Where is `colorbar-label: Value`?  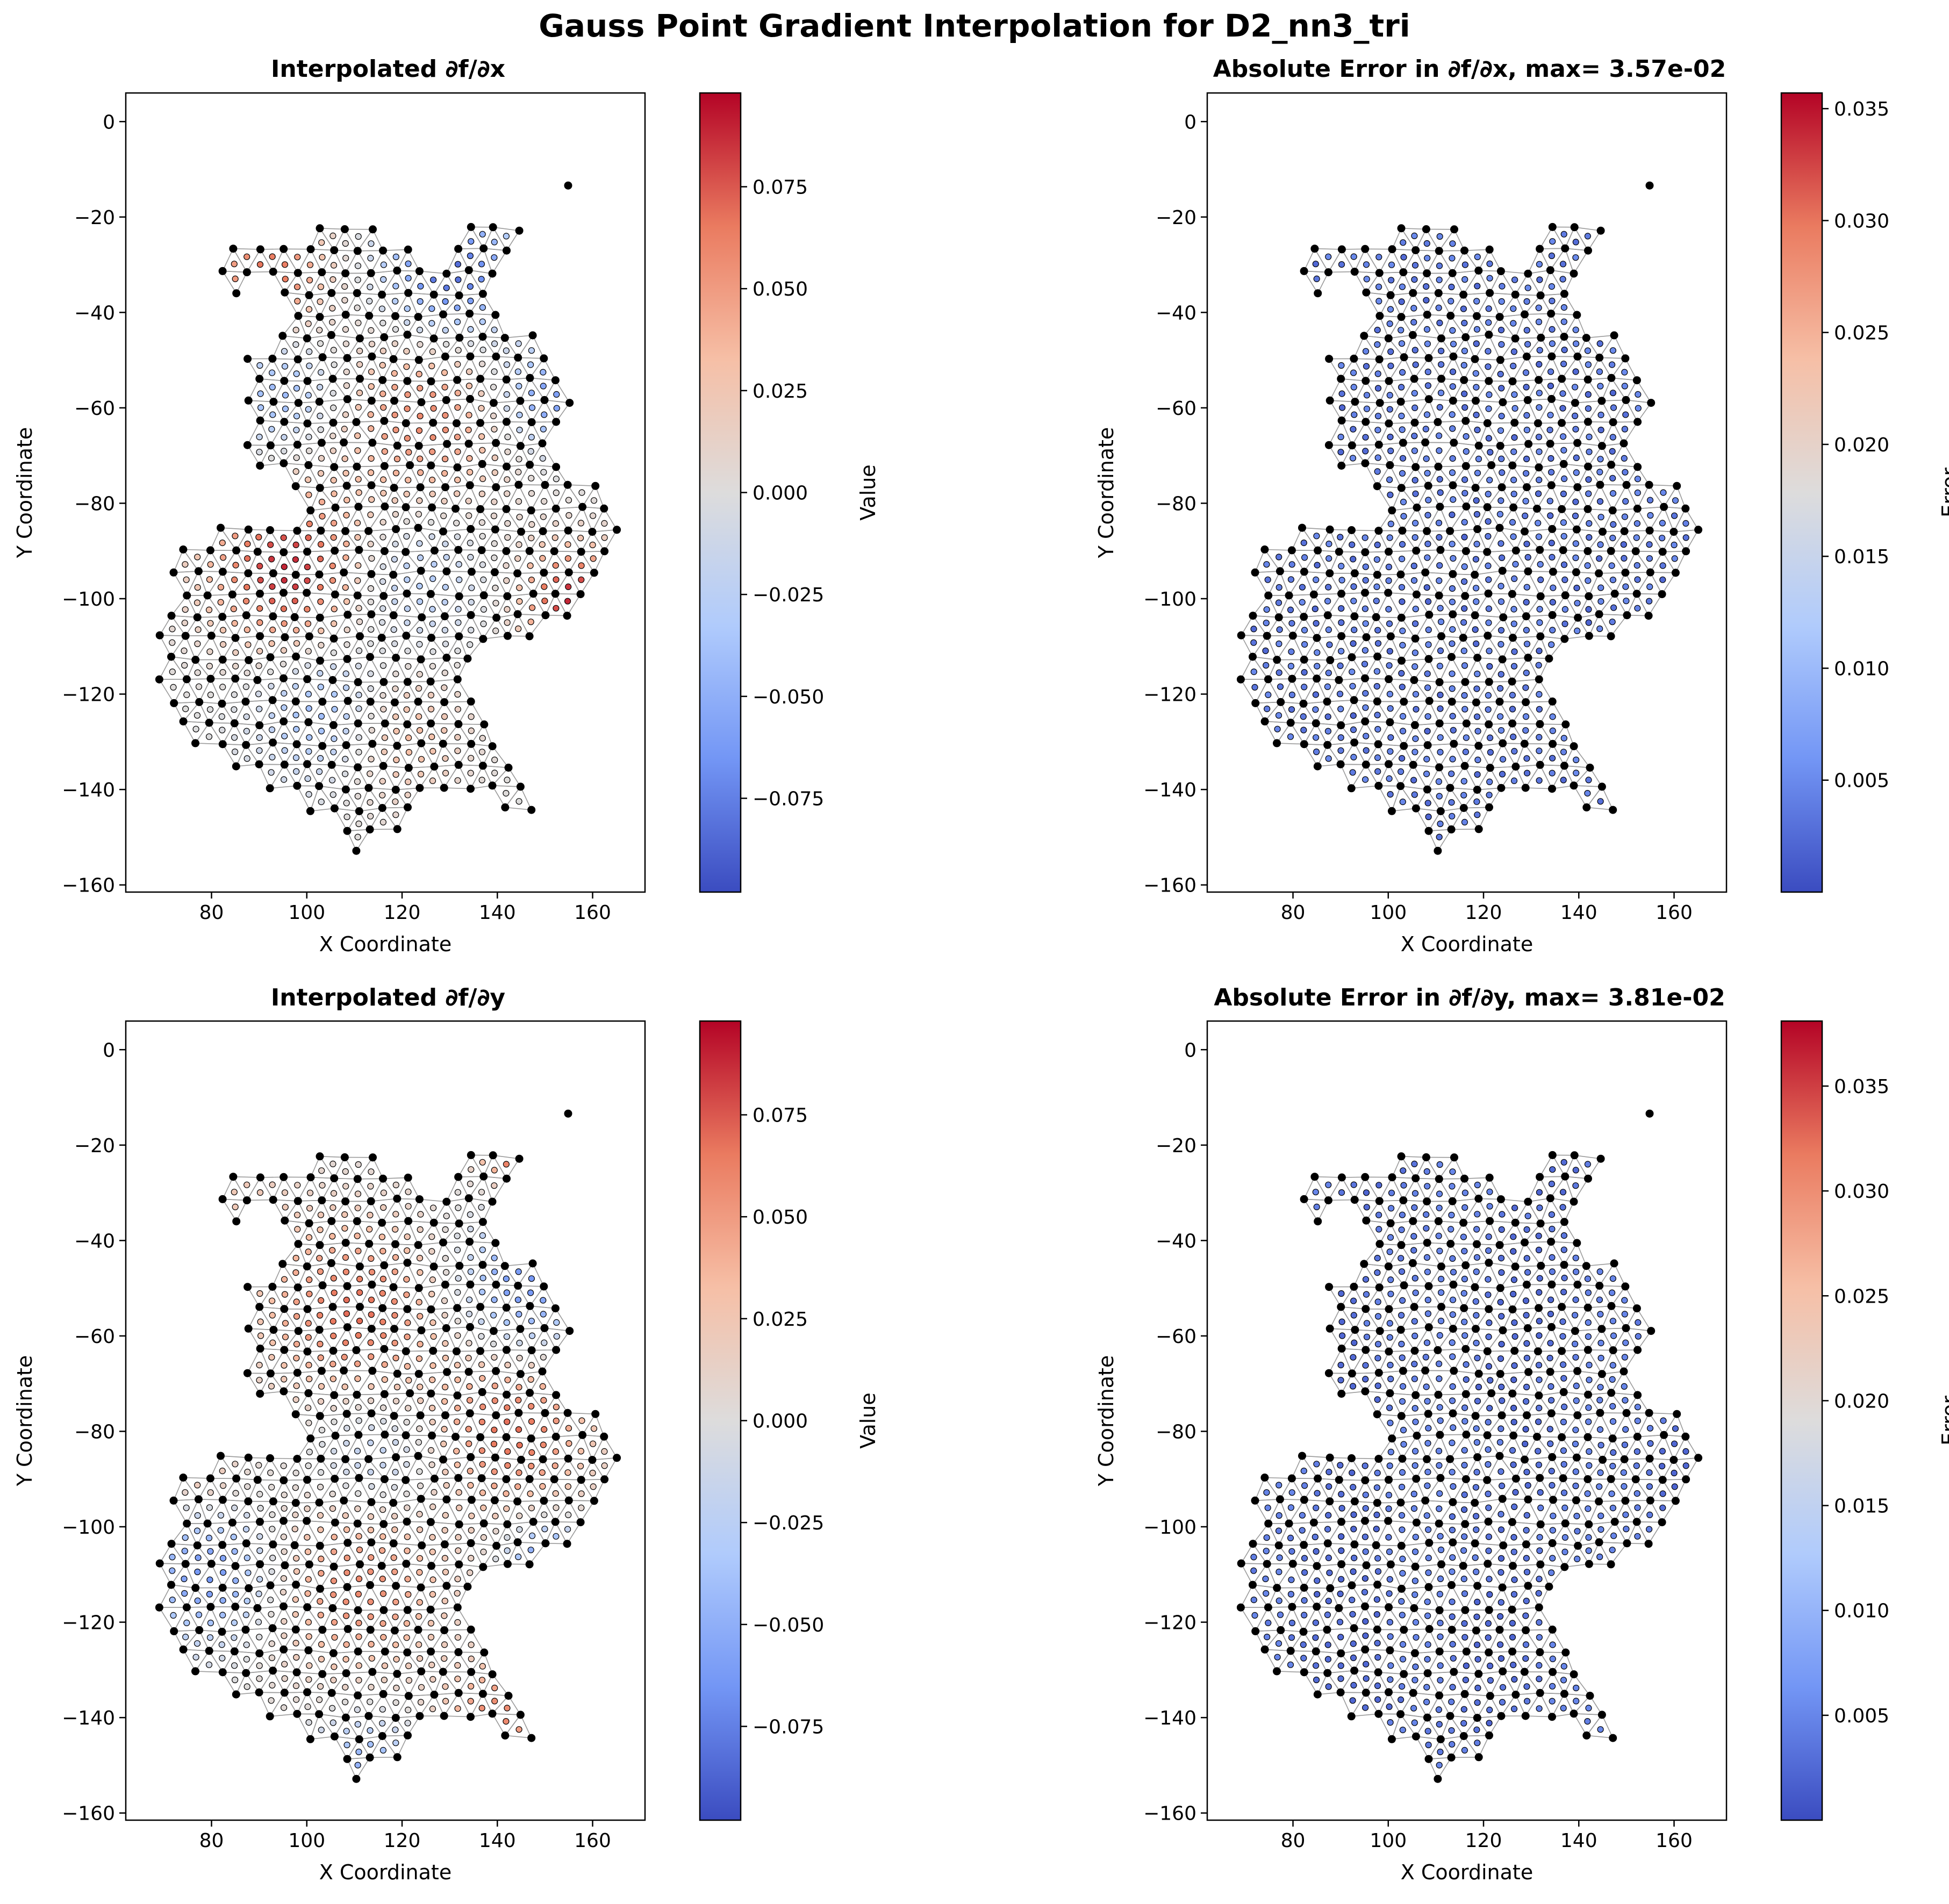 colorbar-label: Value is located at coordinates (868, 492).